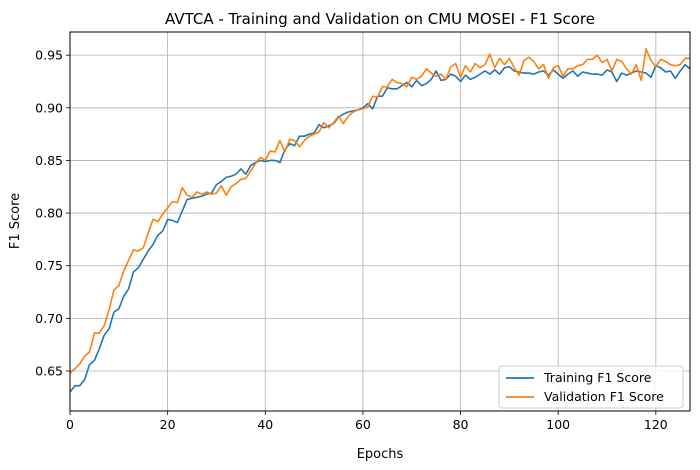  I want to click on x-tick-label: 20, so click(168, 424).